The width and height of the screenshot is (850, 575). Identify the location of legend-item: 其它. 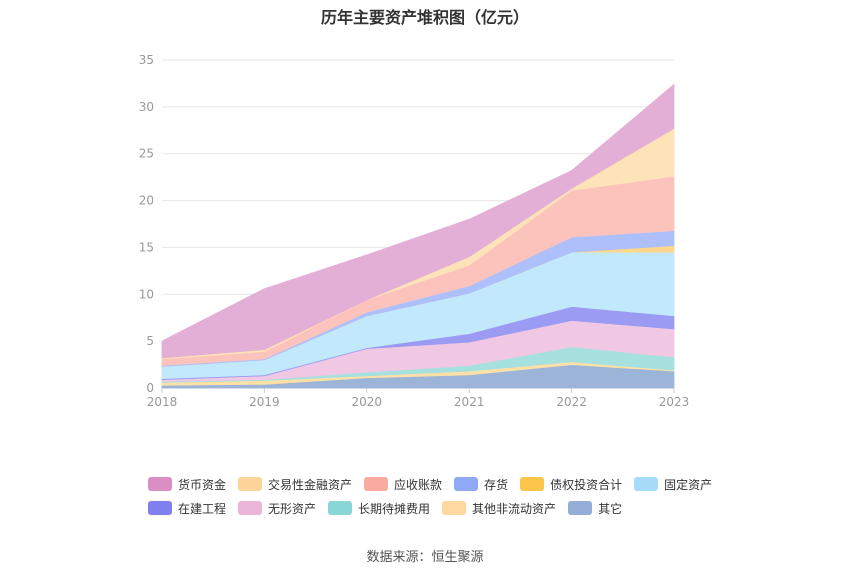
(595, 508).